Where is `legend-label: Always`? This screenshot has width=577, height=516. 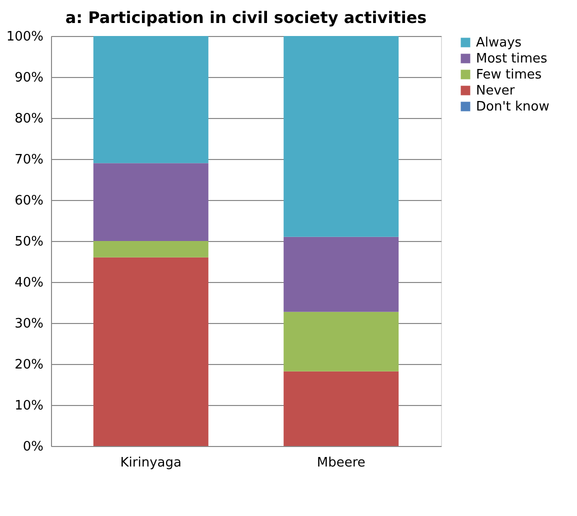 legend-label: Always is located at coordinates (499, 43).